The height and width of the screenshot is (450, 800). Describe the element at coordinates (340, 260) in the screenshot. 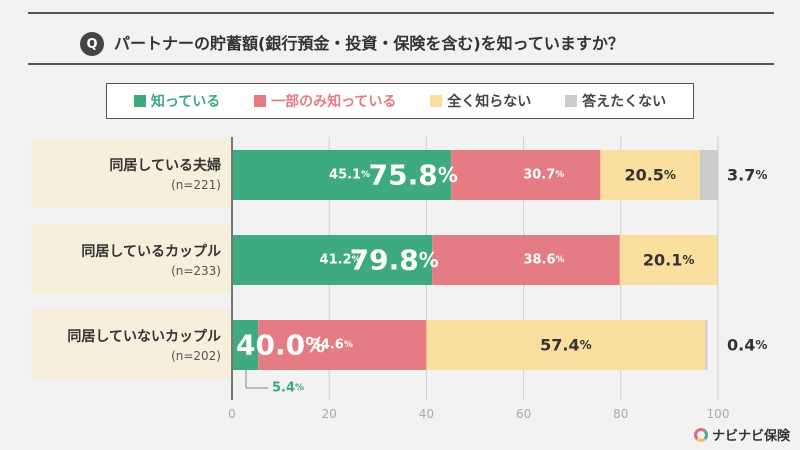

I see `value-label-1-0: 41.2%` at that location.